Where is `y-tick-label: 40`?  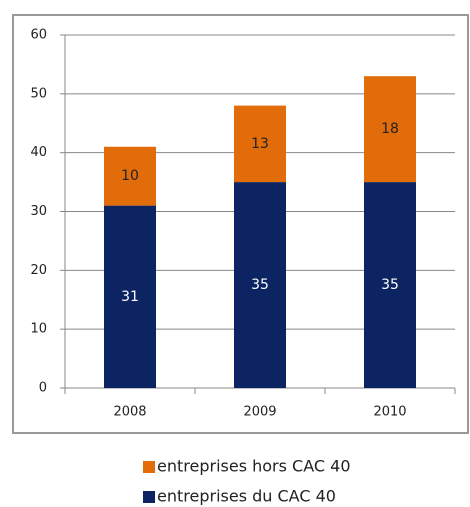
y-tick-label: 40 is located at coordinates (38, 152).